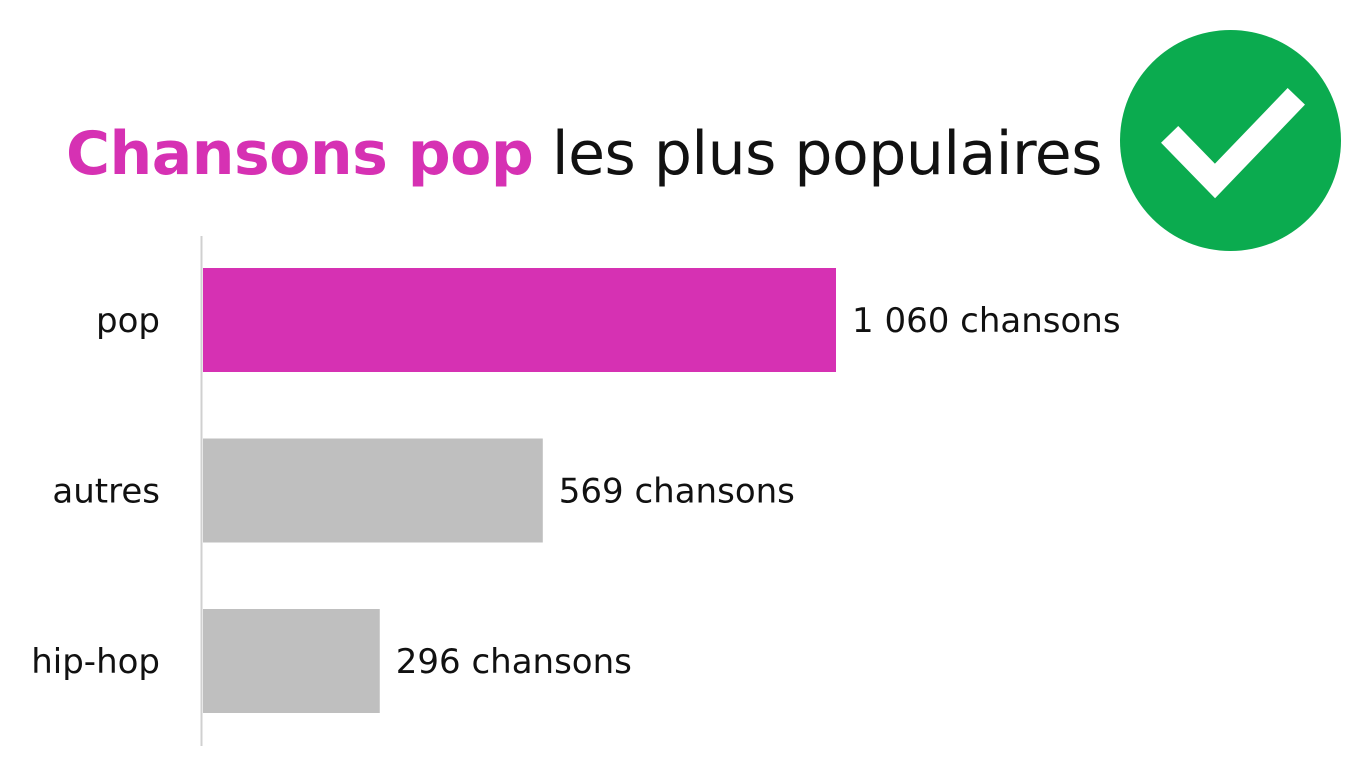  What do you see at coordinates (986, 321) in the screenshot?
I see `value-label: 1 060 chansons` at bounding box center [986, 321].